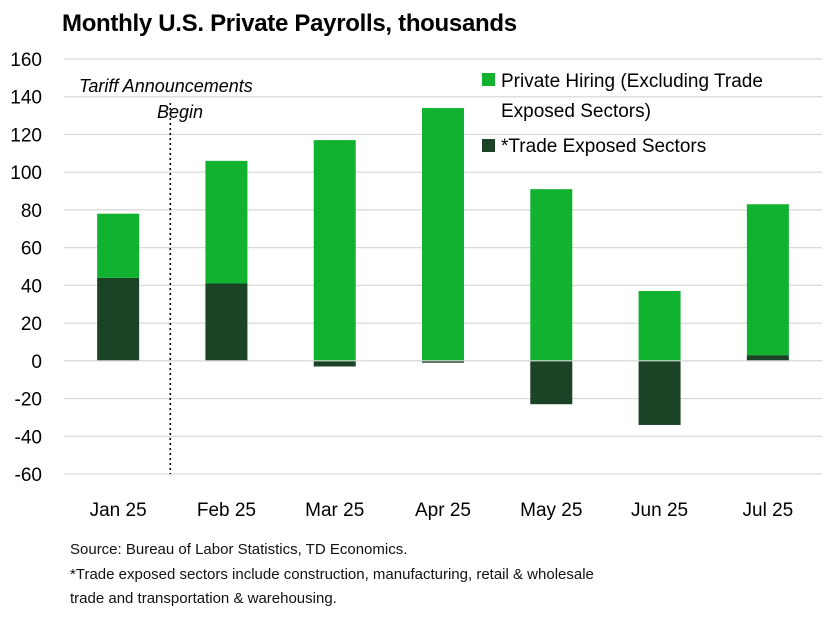 The width and height of the screenshot is (827, 617). What do you see at coordinates (28, 400) in the screenshot?
I see `y-tick-label: -20` at bounding box center [28, 400].